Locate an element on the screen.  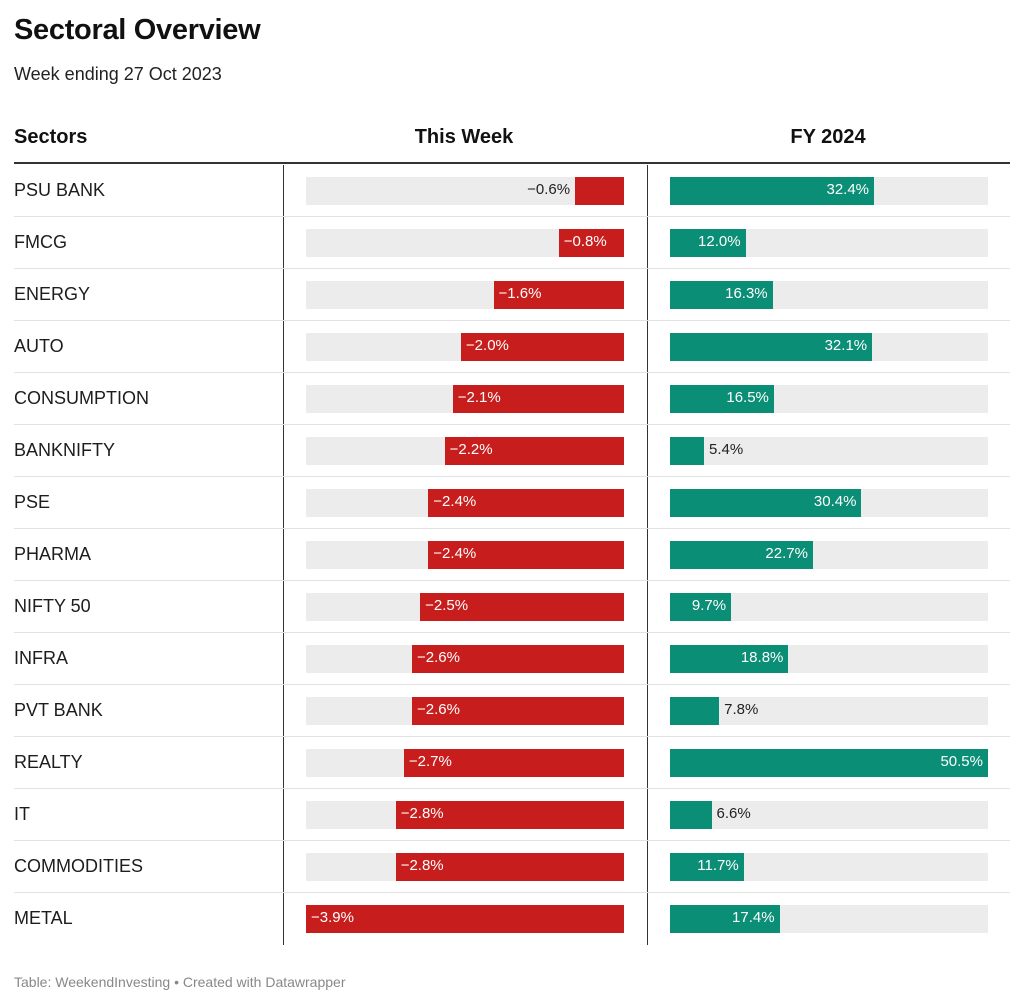
sector-label: PSE is located at coordinates (32, 502).